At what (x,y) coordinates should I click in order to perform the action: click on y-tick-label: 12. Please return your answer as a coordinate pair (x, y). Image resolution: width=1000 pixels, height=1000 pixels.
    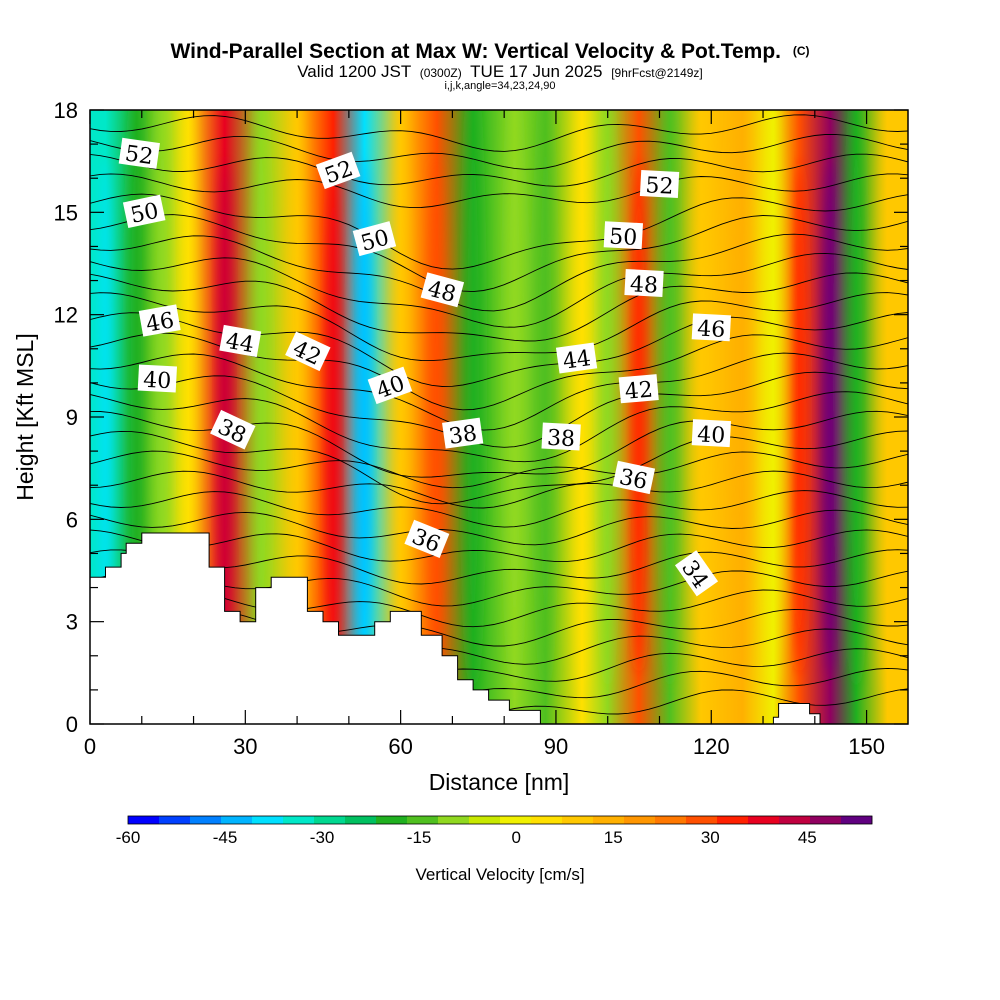
    Looking at the image, I should click on (66, 315).